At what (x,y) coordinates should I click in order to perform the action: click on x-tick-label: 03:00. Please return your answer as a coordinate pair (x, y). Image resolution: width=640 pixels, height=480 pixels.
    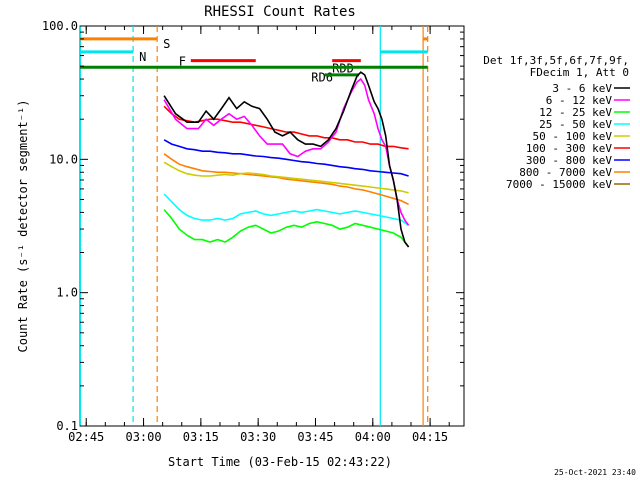
    Looking at the image, I should click on (143, 437).